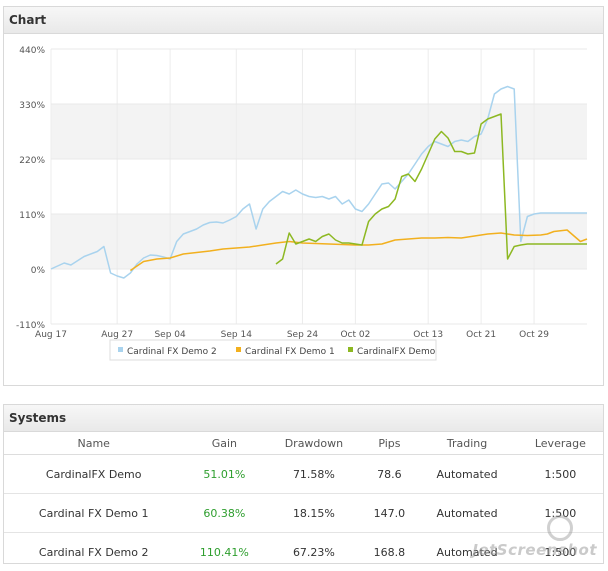 The width and height of the screenshot is (608, 571). What do you see at coordinates (355, 335) in the screenshot?
I see `x-tick-label: Oct 02` at bounding box center [355, 335].